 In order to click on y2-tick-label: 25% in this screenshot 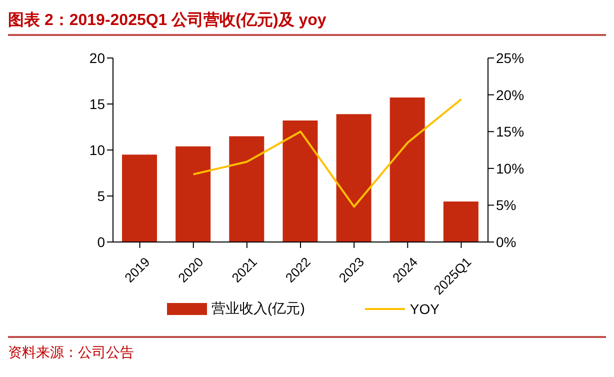, I will do `click(510, 58)`.